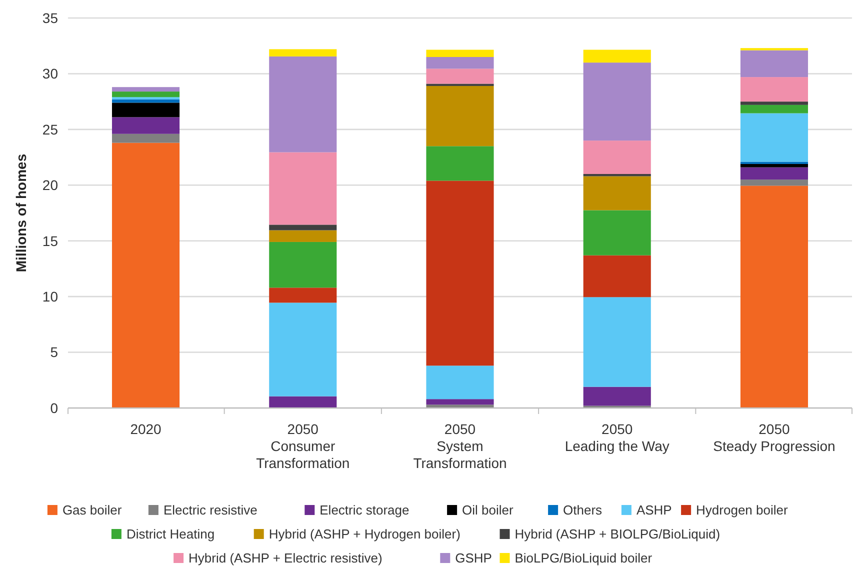  What do you see at coordinates (742, 510) in the screenshot?
I see `legend-label: Hydrogen boiler` at bounding box center [742, 510].